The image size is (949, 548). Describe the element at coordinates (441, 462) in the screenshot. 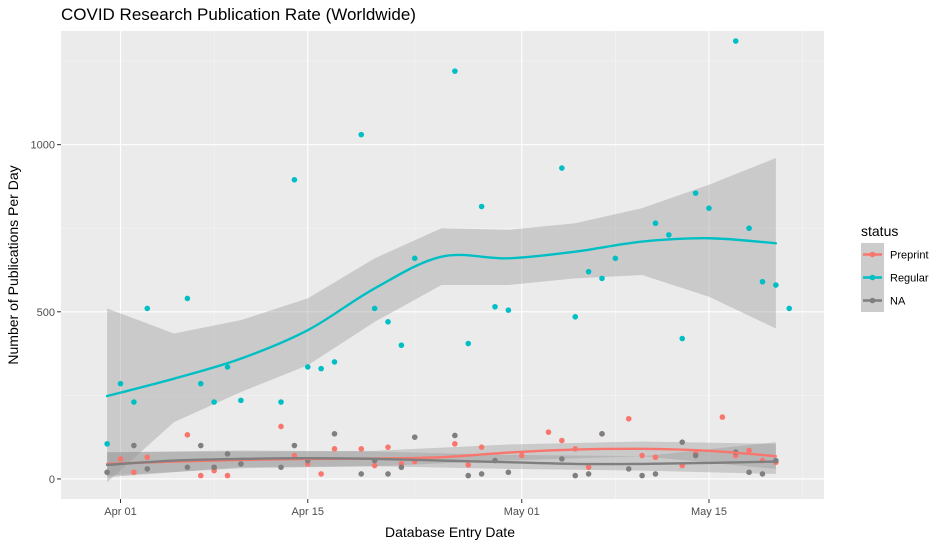

I see `smooth-line-na` at that location.